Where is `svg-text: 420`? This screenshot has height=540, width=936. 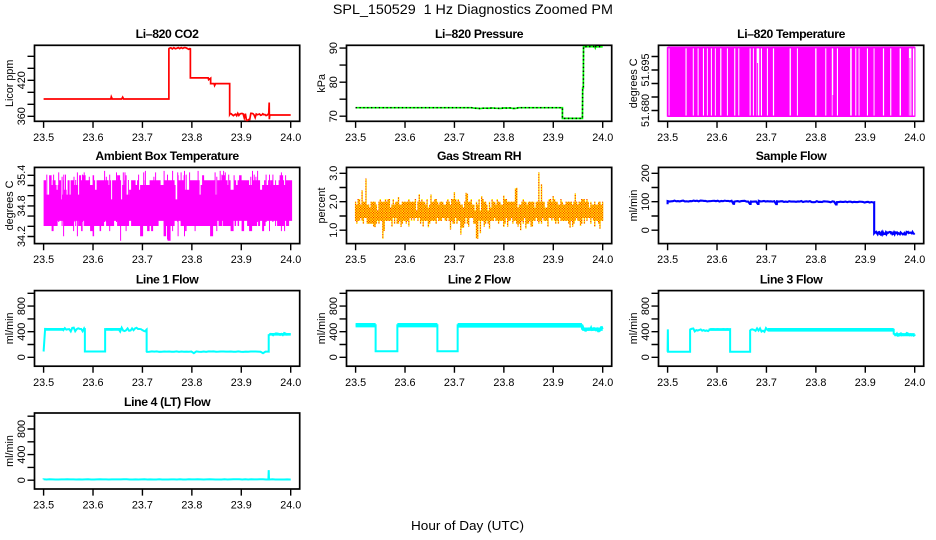
svg-text: 420 is located at coordinates (22, 80).